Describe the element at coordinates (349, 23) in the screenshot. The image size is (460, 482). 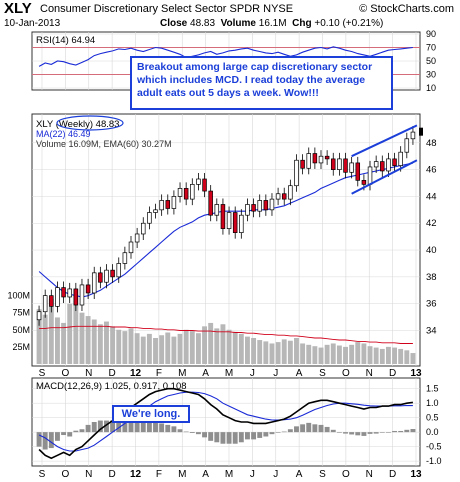
I see `change-value: +0.10 (+0.21%)` at that location.